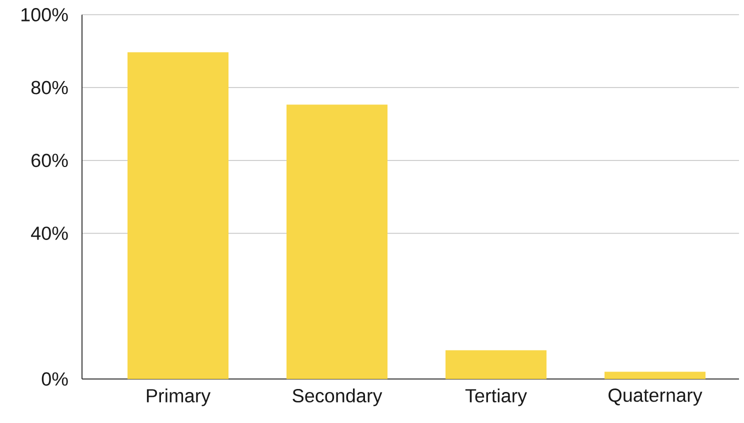 The image size is (744, 423). What do you see at coordinates (496, 397) in the screenshot?
I see `x-tick-label: Tertiary` at bounding box center [496, 397].